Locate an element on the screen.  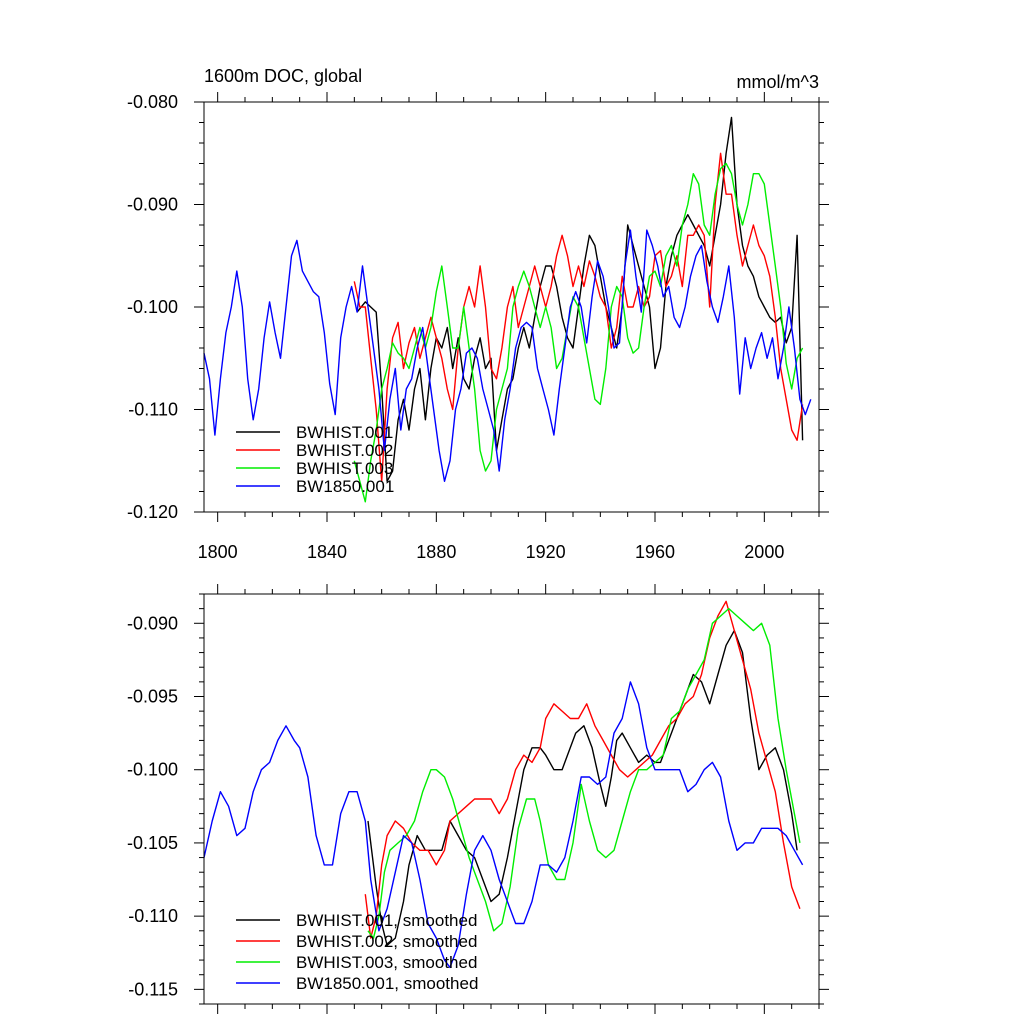
x-tick-label: 1960 is located at coordinates (655, 552).